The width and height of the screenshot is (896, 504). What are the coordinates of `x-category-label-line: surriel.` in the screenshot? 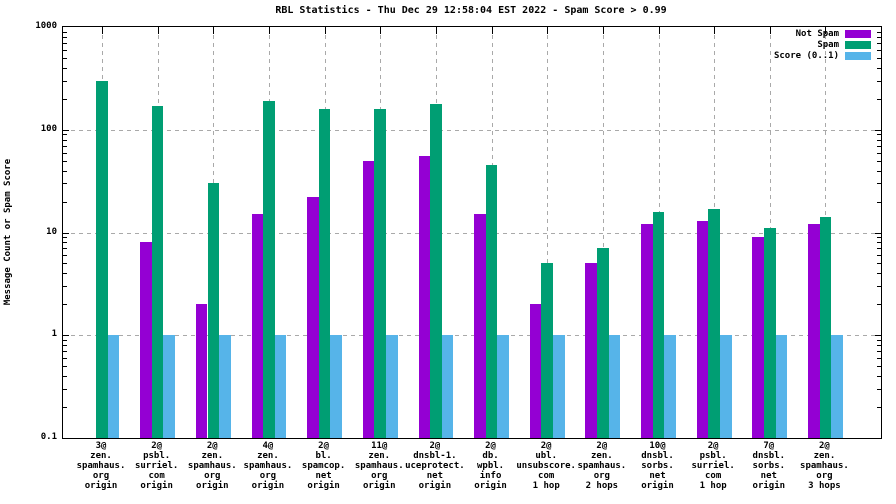 It's located at (156, 466).